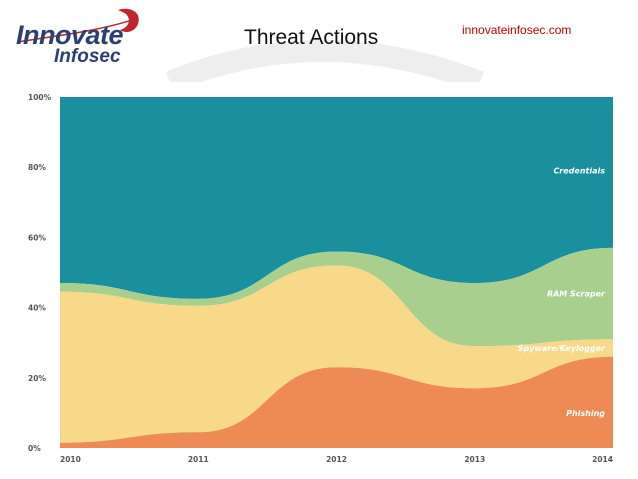 The height and width of the screenshot is (479, 638). I want to click on series-label-phishing: Phishing, so click(585, 413).